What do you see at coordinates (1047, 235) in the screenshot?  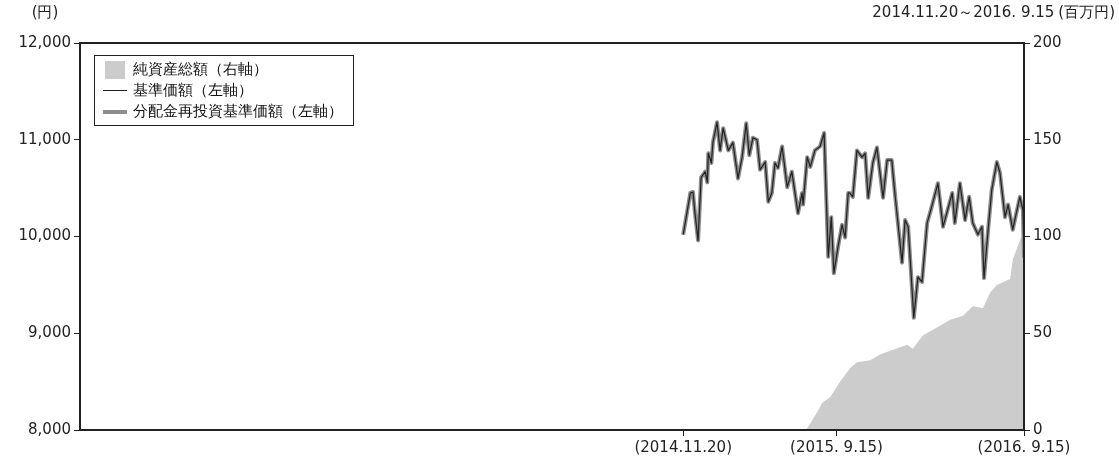 I see `y2-tick-label: 100` at bounding box center [1047, 235].